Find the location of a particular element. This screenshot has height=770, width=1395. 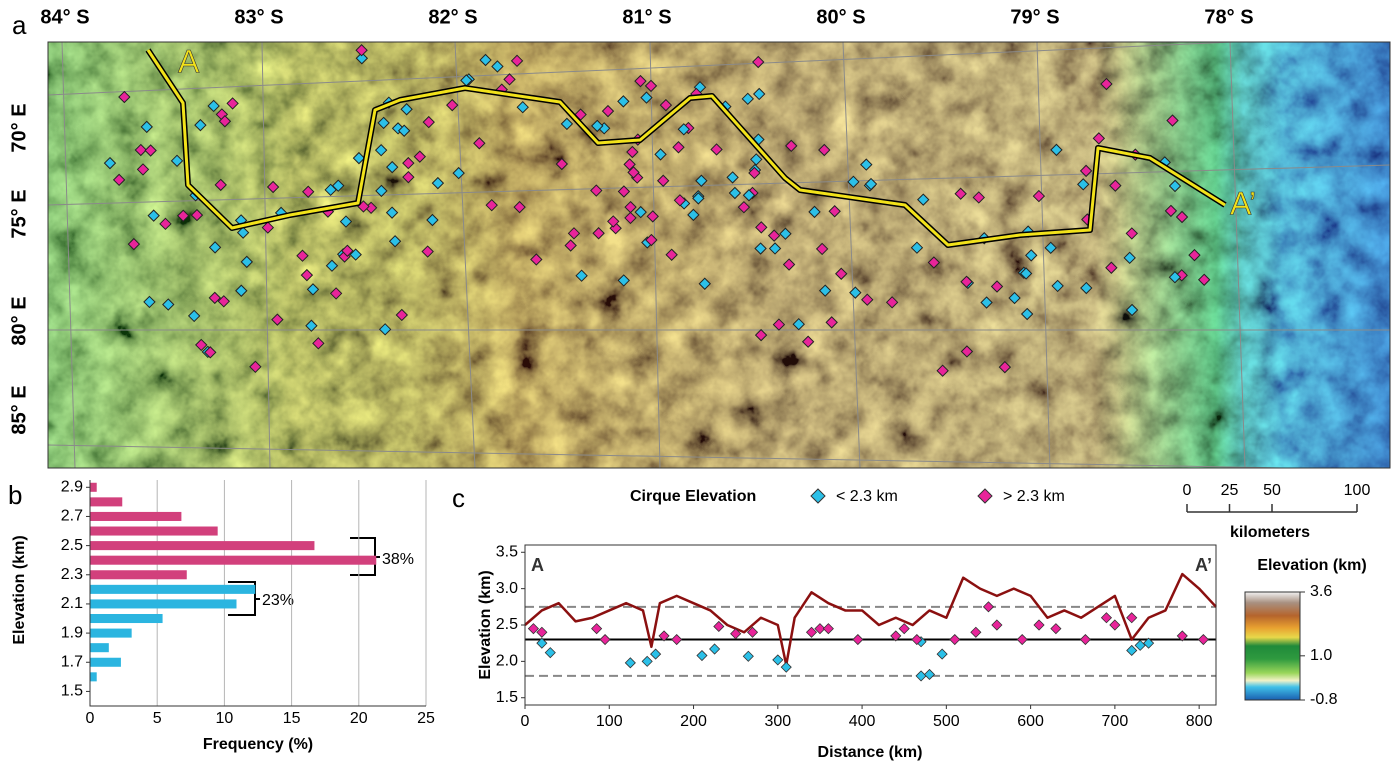

y-tick-label: 2.3 is located at coordinates (72, 574).